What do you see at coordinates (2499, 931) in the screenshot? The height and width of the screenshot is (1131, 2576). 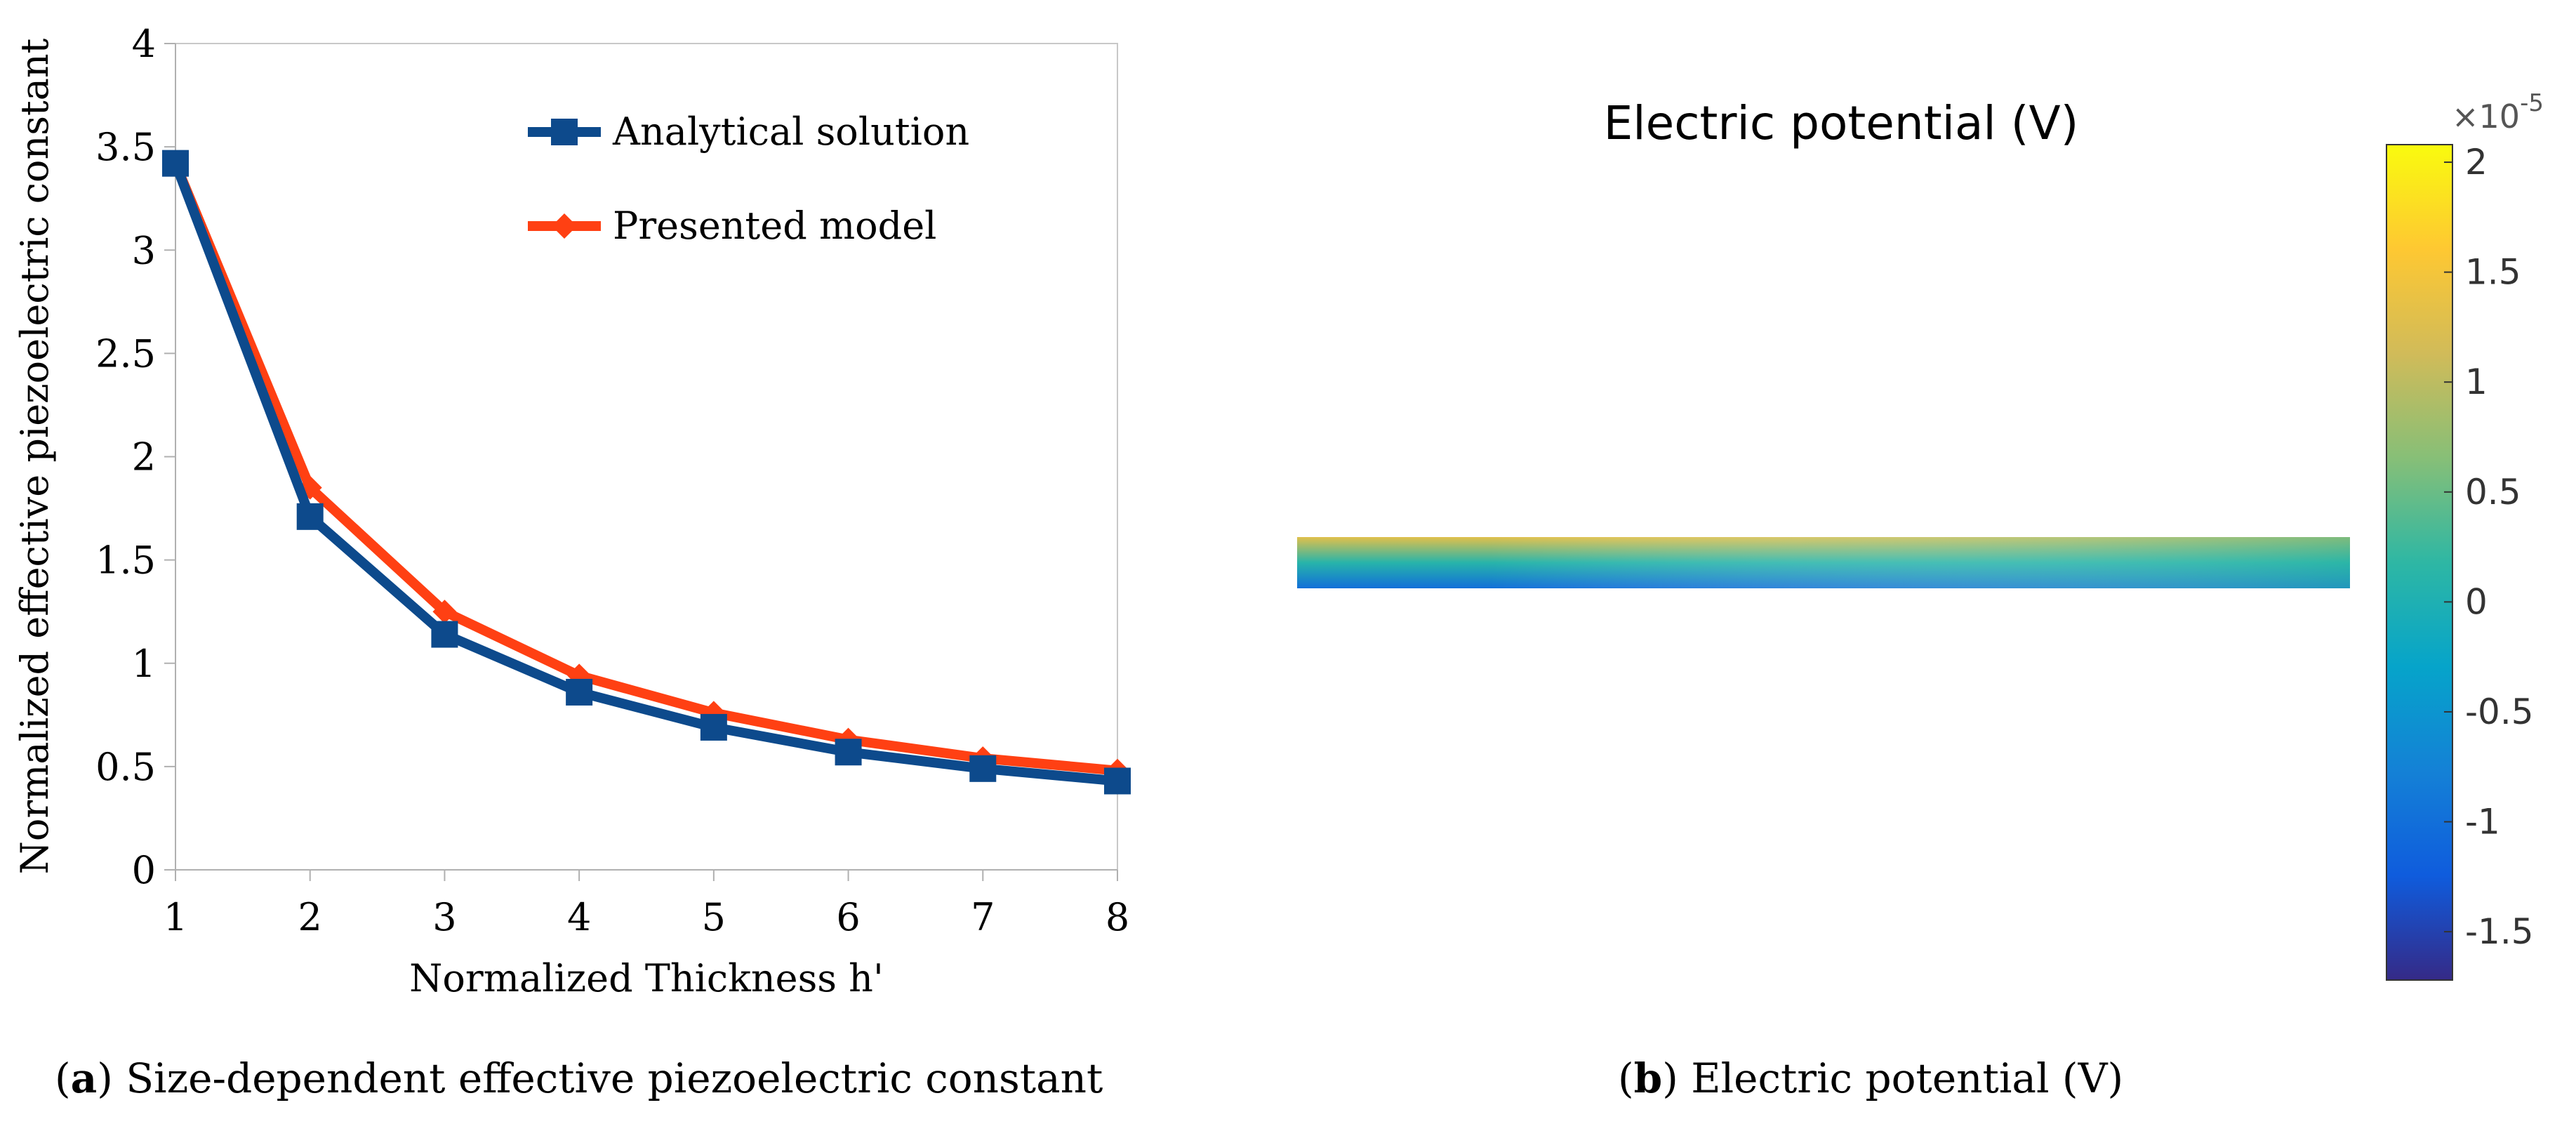 I see `colorbar-tick-label: -1.5` at bounding box center [2499, 931].